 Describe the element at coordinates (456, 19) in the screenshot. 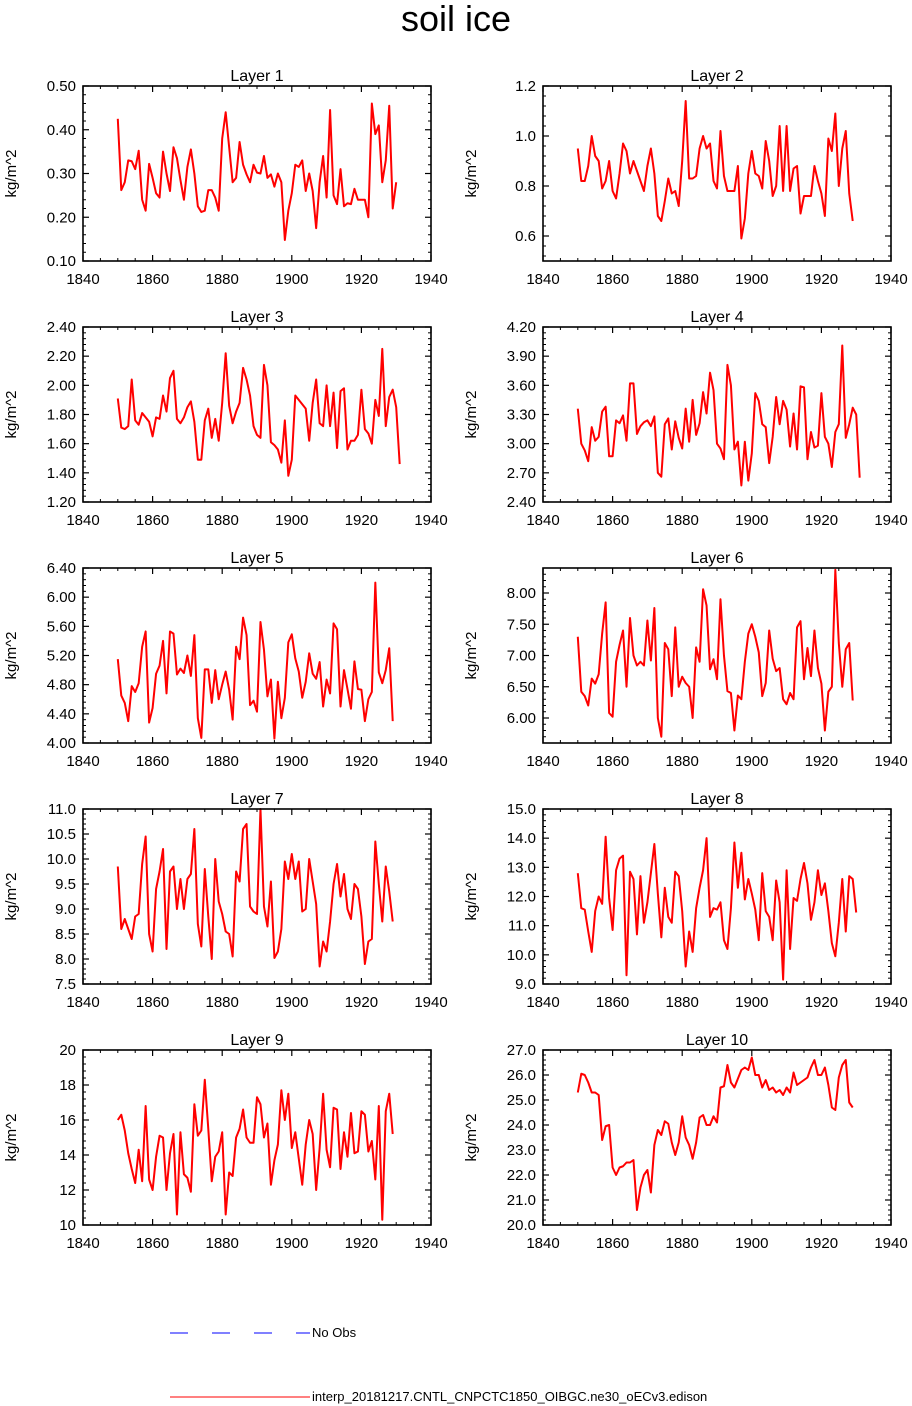

I see `main-title: soil ice` at that location.